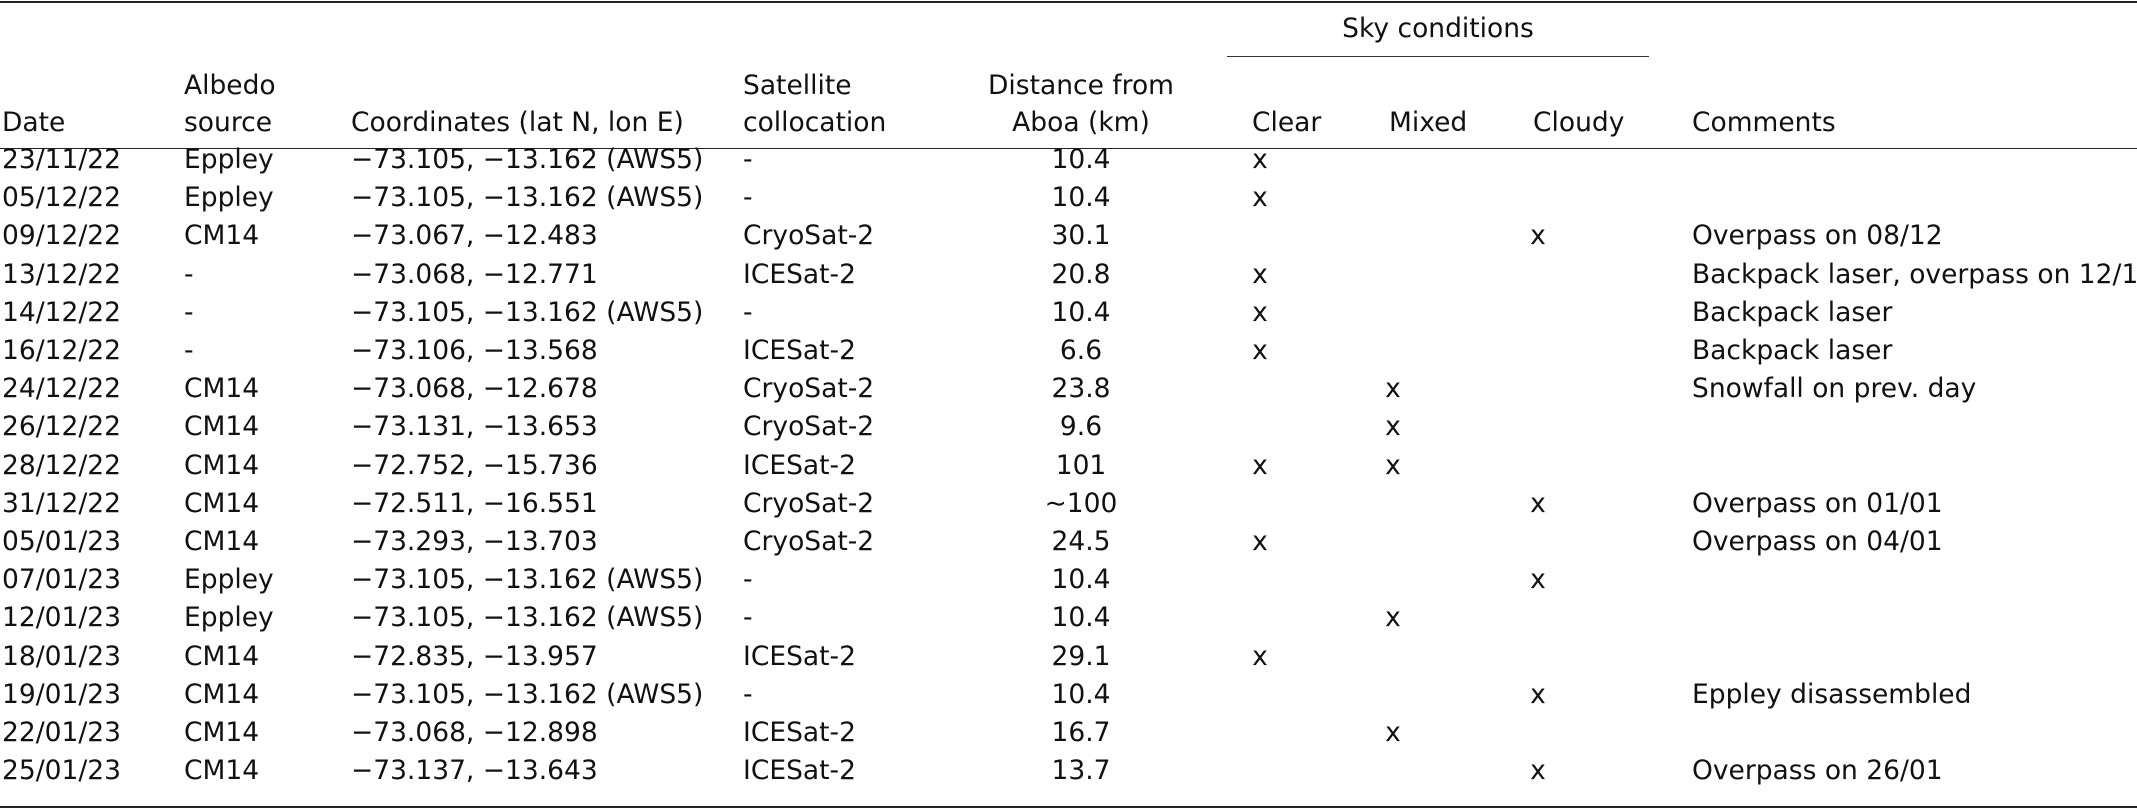  Describe the element at coordinates (474, 236) in the screenshot. I see `cell-coordinates: −73.067, −12.483` at that location.